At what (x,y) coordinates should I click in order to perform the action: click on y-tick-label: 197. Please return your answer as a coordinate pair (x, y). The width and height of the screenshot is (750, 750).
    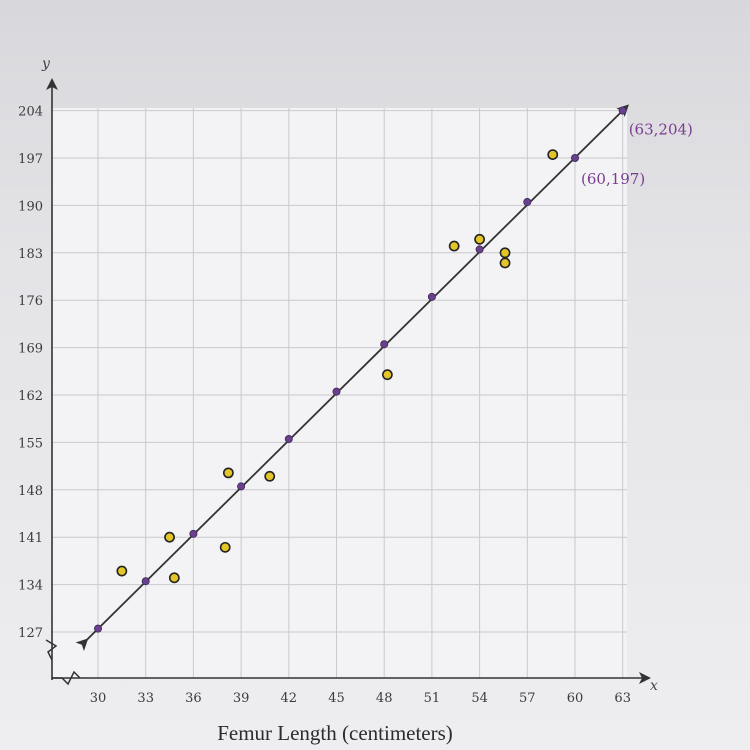
    Looking at the image, I should click on (30, 159).